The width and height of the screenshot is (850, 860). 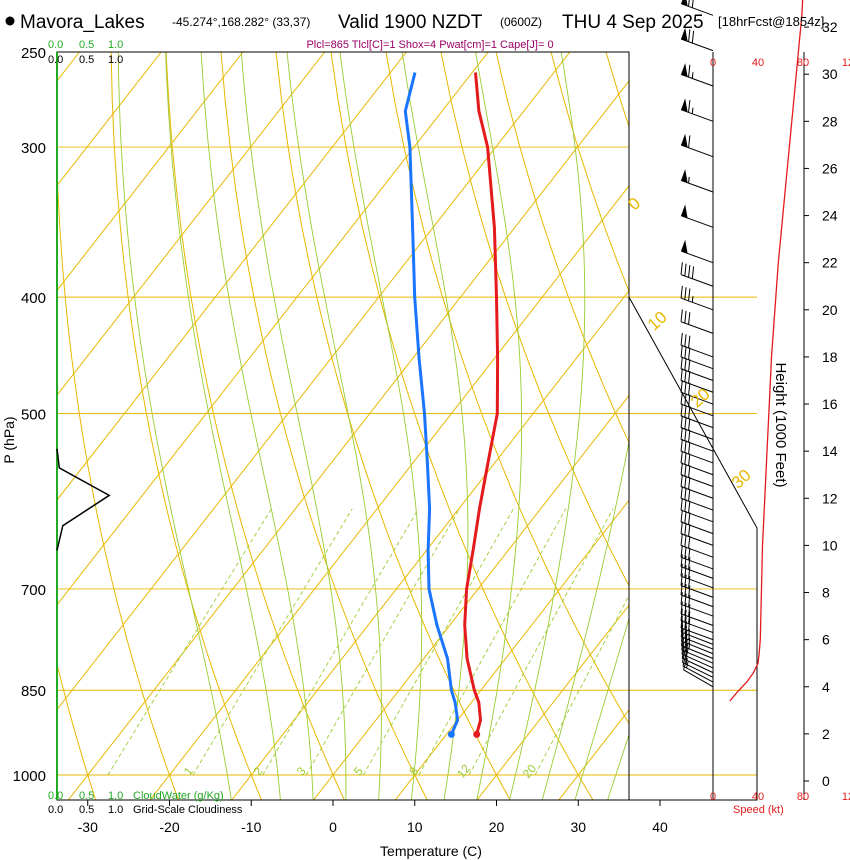 I want to click on temperature-profile-surface-point, so click(x=477, y=734).